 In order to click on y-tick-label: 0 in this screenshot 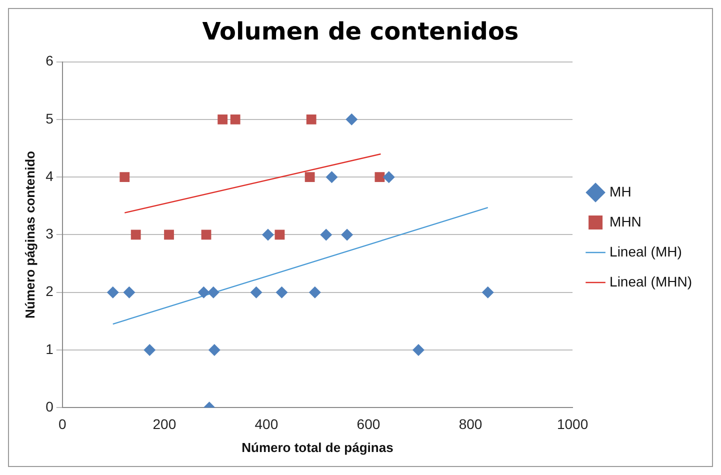, I will do `click(50, 406)`.